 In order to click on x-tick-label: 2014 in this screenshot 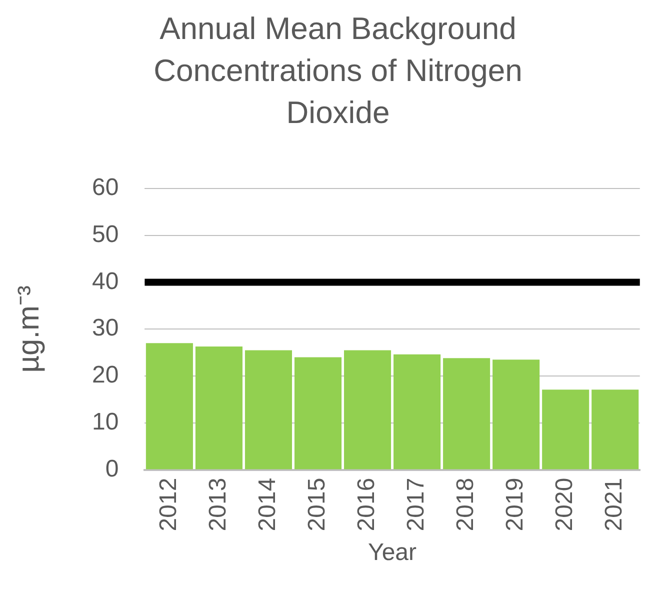, I will do `click(268, 505)`.